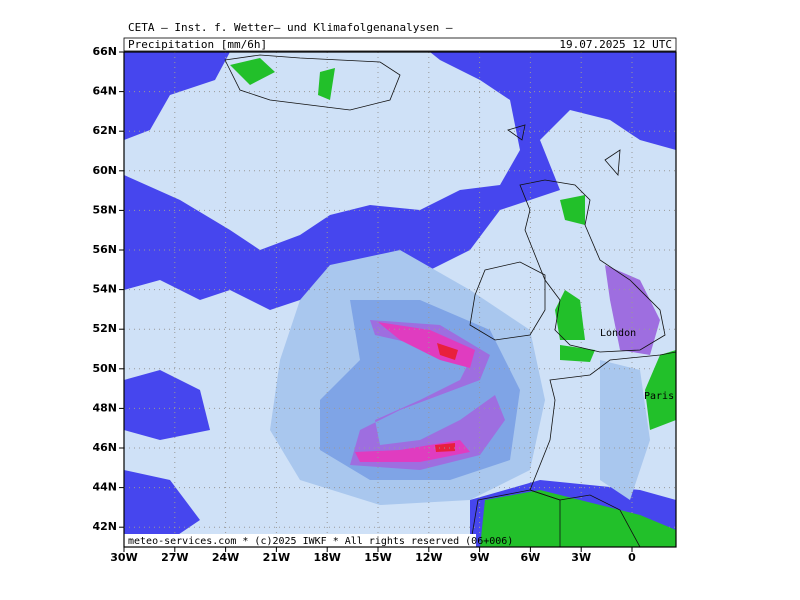  What do you see at coordinates (326, 557) in the screenshot?
I see `lon-label: 18W` at bounding box center [326, 557].